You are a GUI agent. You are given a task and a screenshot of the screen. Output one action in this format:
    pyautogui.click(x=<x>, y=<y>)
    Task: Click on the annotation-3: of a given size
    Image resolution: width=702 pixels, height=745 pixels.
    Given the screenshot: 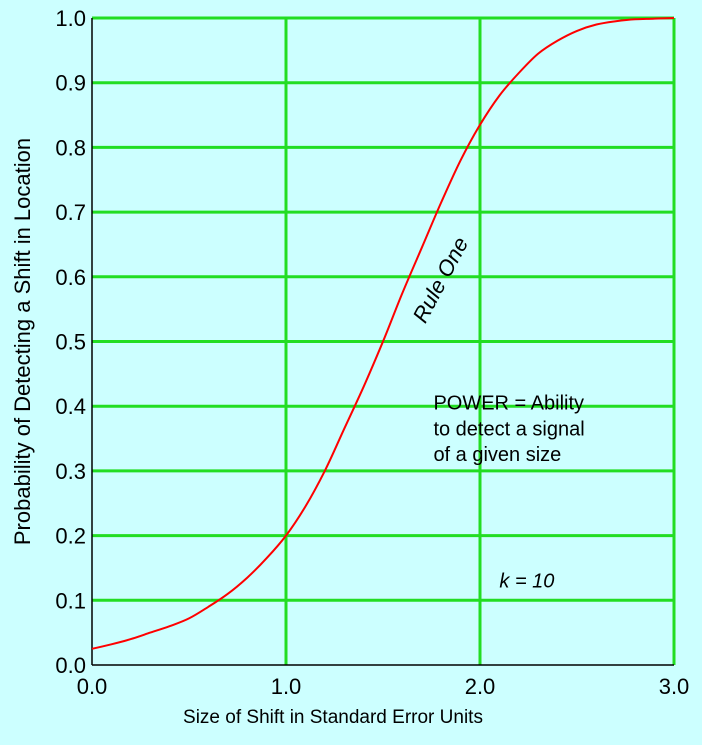 What is the action you would take?
    pyautogui.click(x=497, y=455)
    